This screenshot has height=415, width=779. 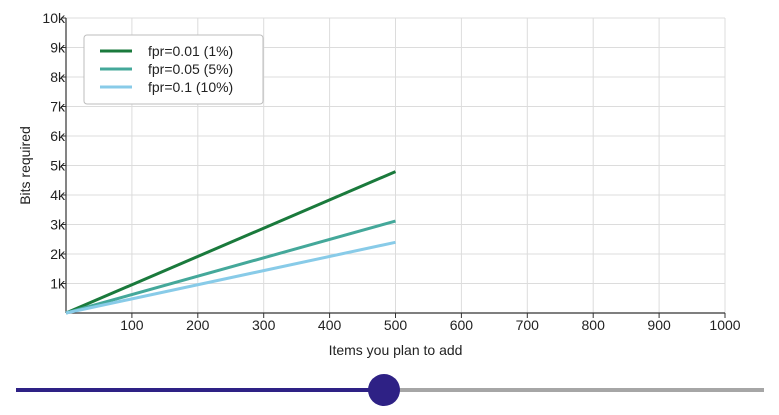 What do you see at coordinates (330, 325) in the screenshot?
I see `x-tick-label: 400` at bounding box center [330, 325].